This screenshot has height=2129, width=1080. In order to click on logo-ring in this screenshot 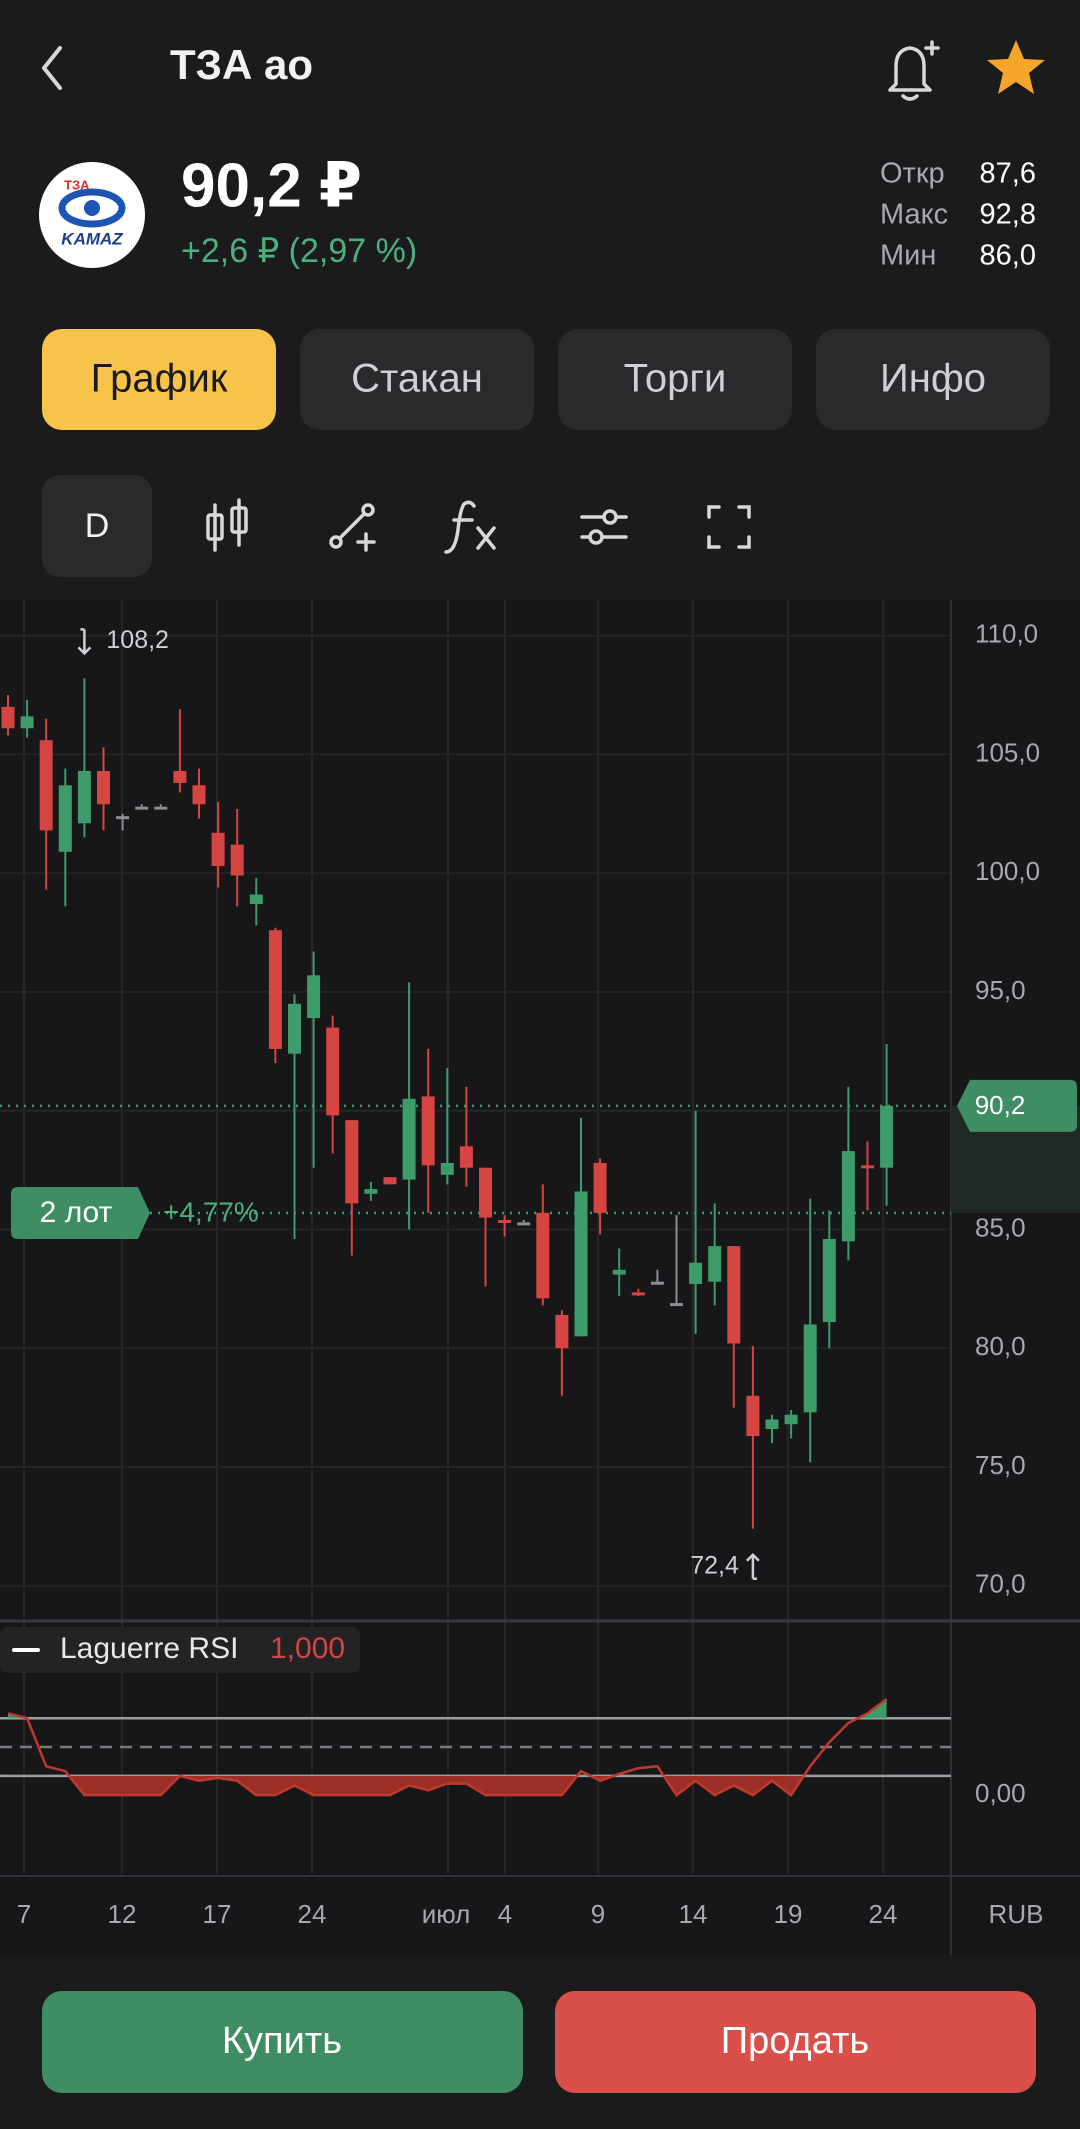, I will do `click(92, 208)`.